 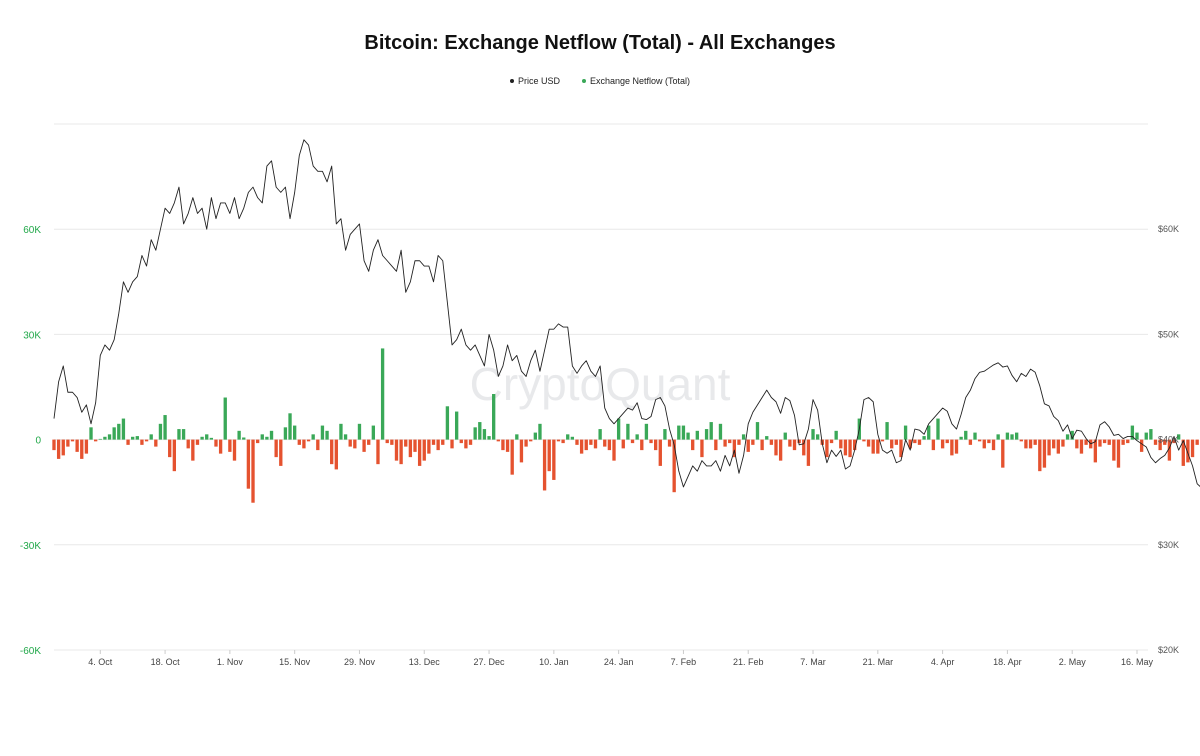 I want to click on legend-item-price: Price USD, so click(x=534, y=81).